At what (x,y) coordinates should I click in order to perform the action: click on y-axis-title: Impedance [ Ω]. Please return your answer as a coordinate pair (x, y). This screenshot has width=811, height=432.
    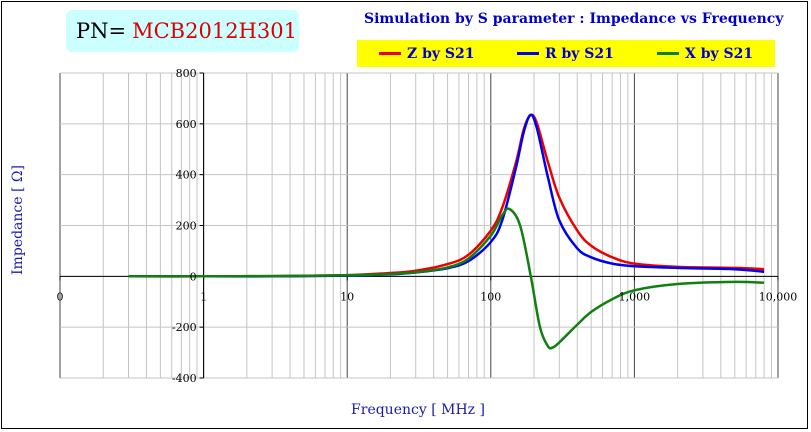
    Looking at the image, I should click on (18, 220).